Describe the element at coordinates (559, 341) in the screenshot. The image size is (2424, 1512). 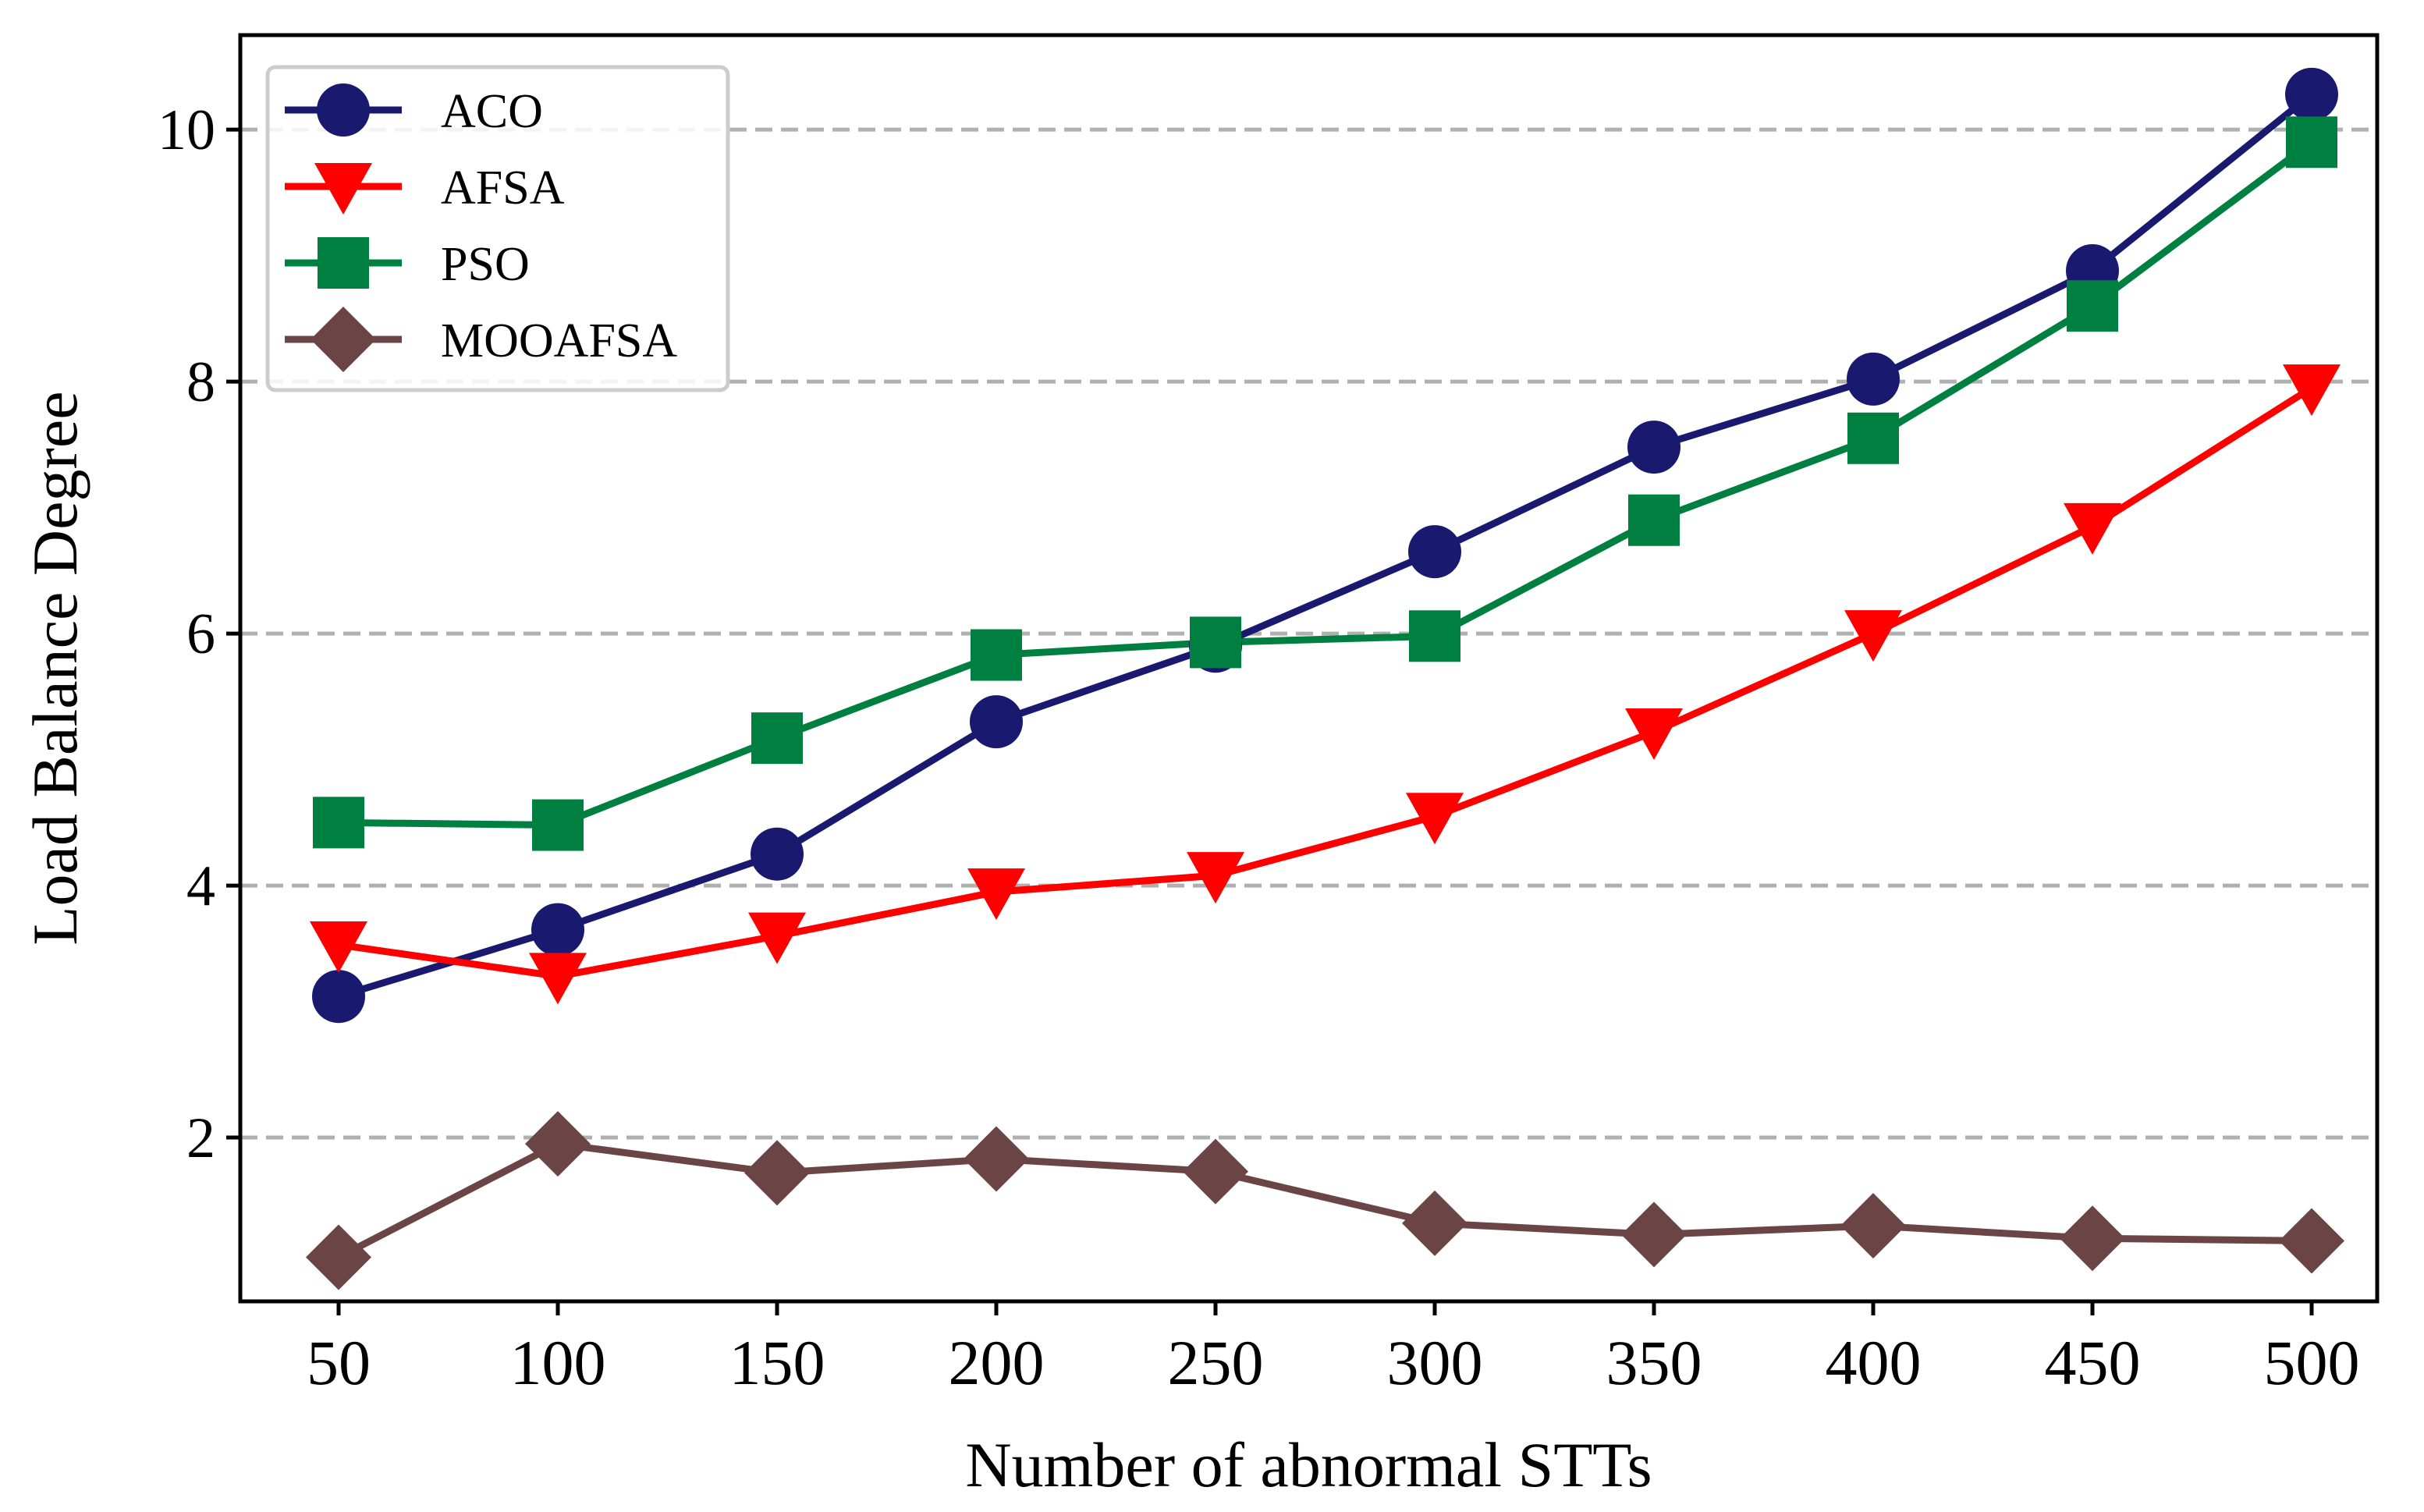
I see `legend-label-mooafsa: MOOAFSA` at that location.